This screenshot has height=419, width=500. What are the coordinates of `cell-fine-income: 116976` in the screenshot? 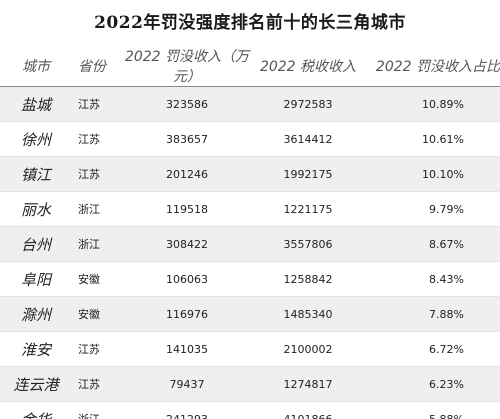 It's located at (187, 314).